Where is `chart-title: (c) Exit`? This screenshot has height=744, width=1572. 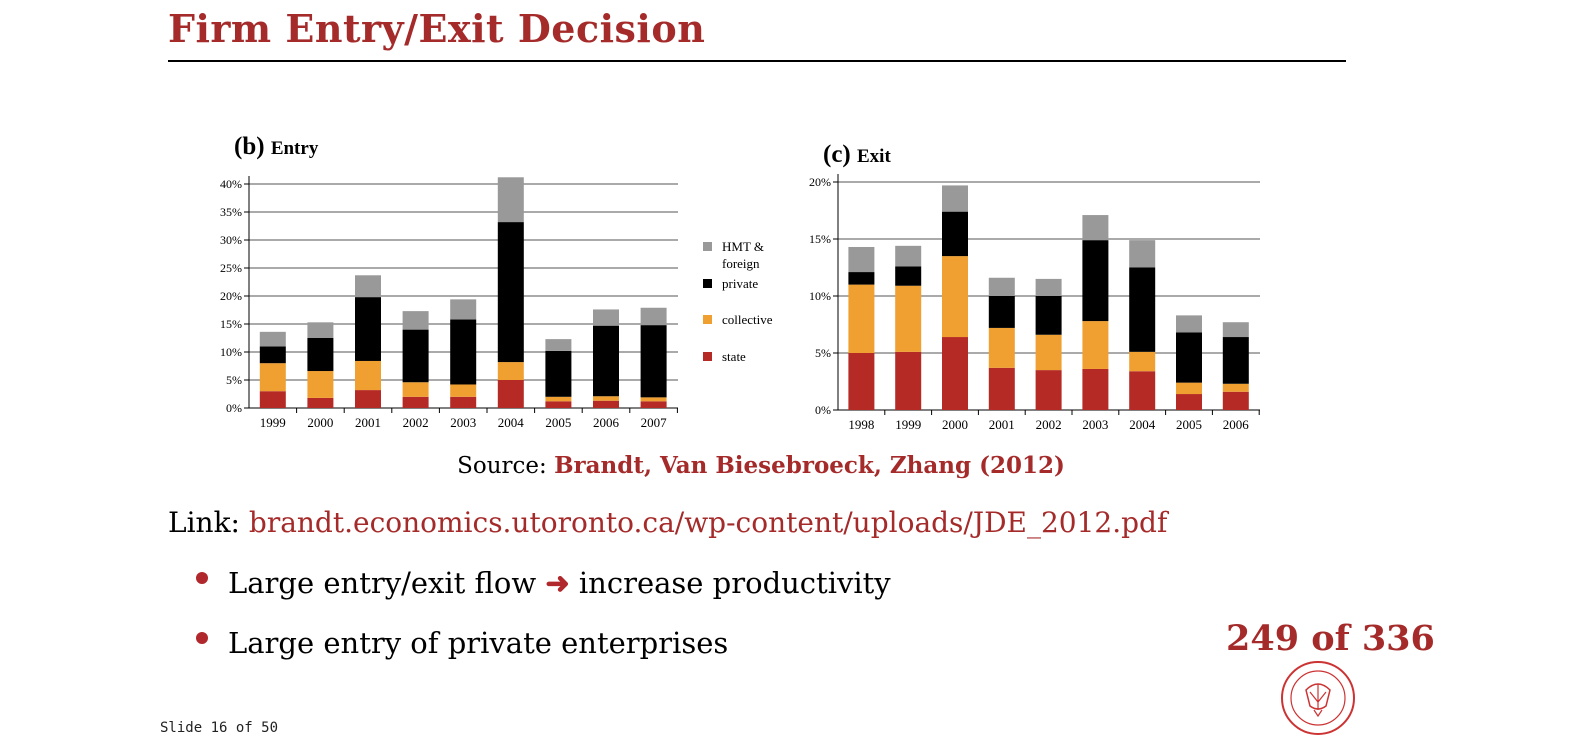
chart-title: (c) Exit is located at coordinates (857, 154).